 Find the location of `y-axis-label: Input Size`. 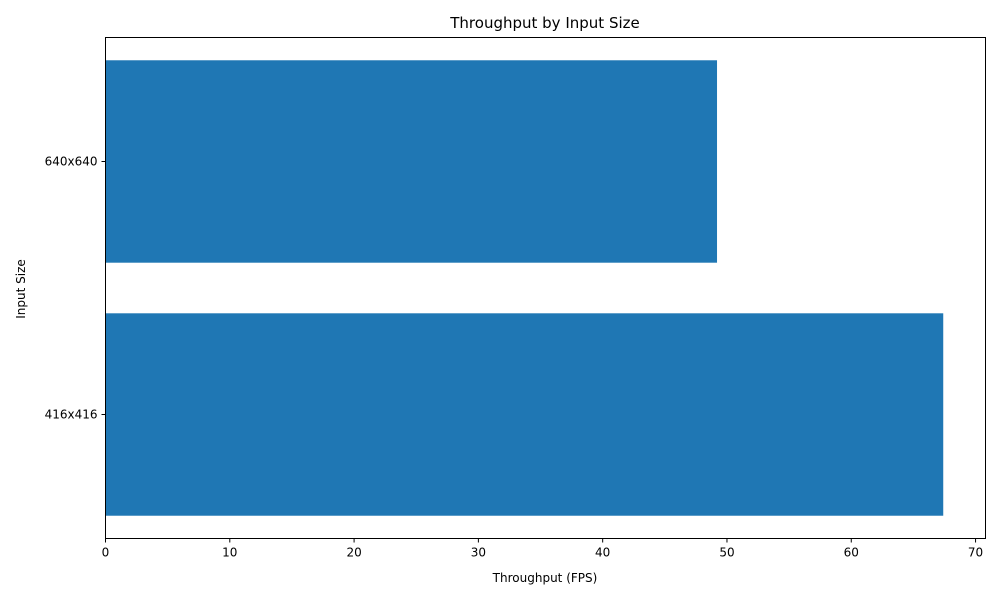

y-axis-label: Input Size is located at coordinates (21, 289).